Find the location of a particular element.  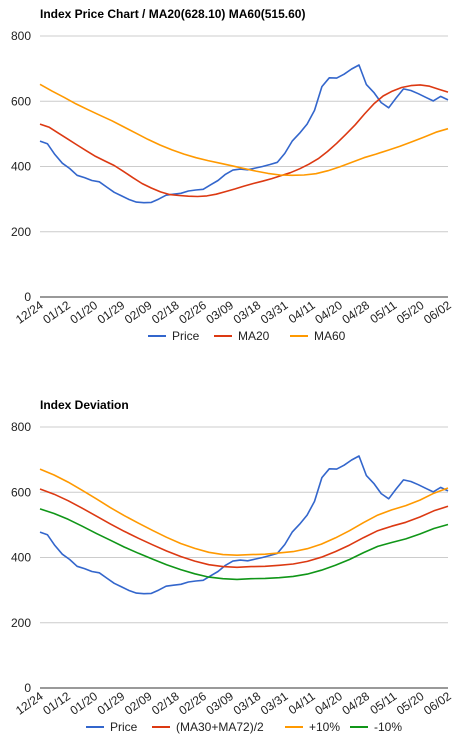

legend-item: MA60 is located at coordinates (318, 336).